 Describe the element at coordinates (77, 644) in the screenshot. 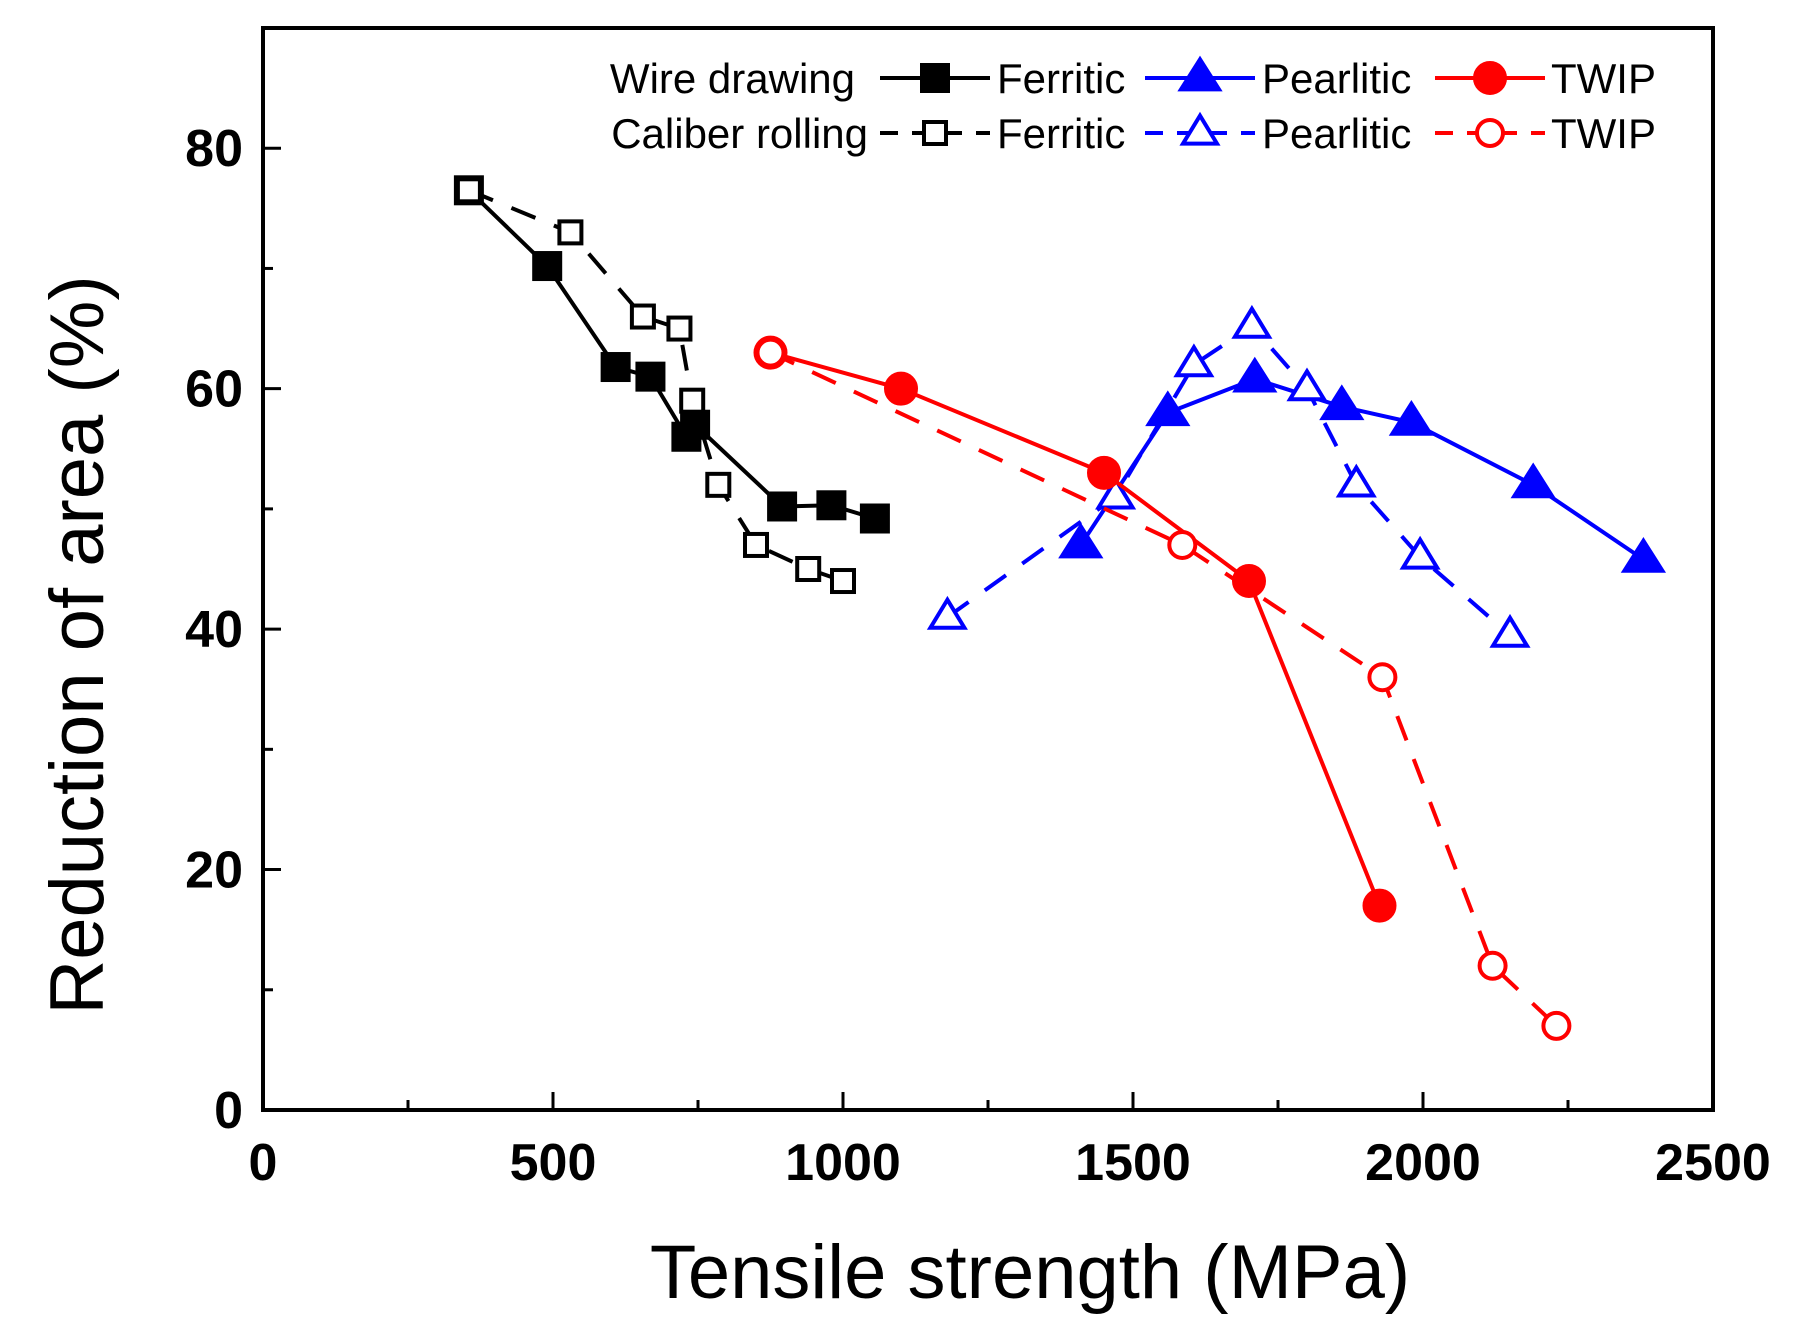

I see `y-axis-title: Reduction of area (%)` at that location.